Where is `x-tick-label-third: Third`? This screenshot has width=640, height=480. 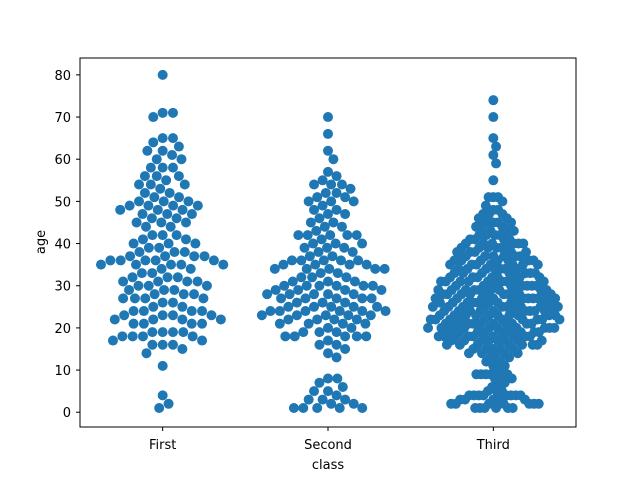 x-tick-label-third: Third is located at coordinates (493, 445).